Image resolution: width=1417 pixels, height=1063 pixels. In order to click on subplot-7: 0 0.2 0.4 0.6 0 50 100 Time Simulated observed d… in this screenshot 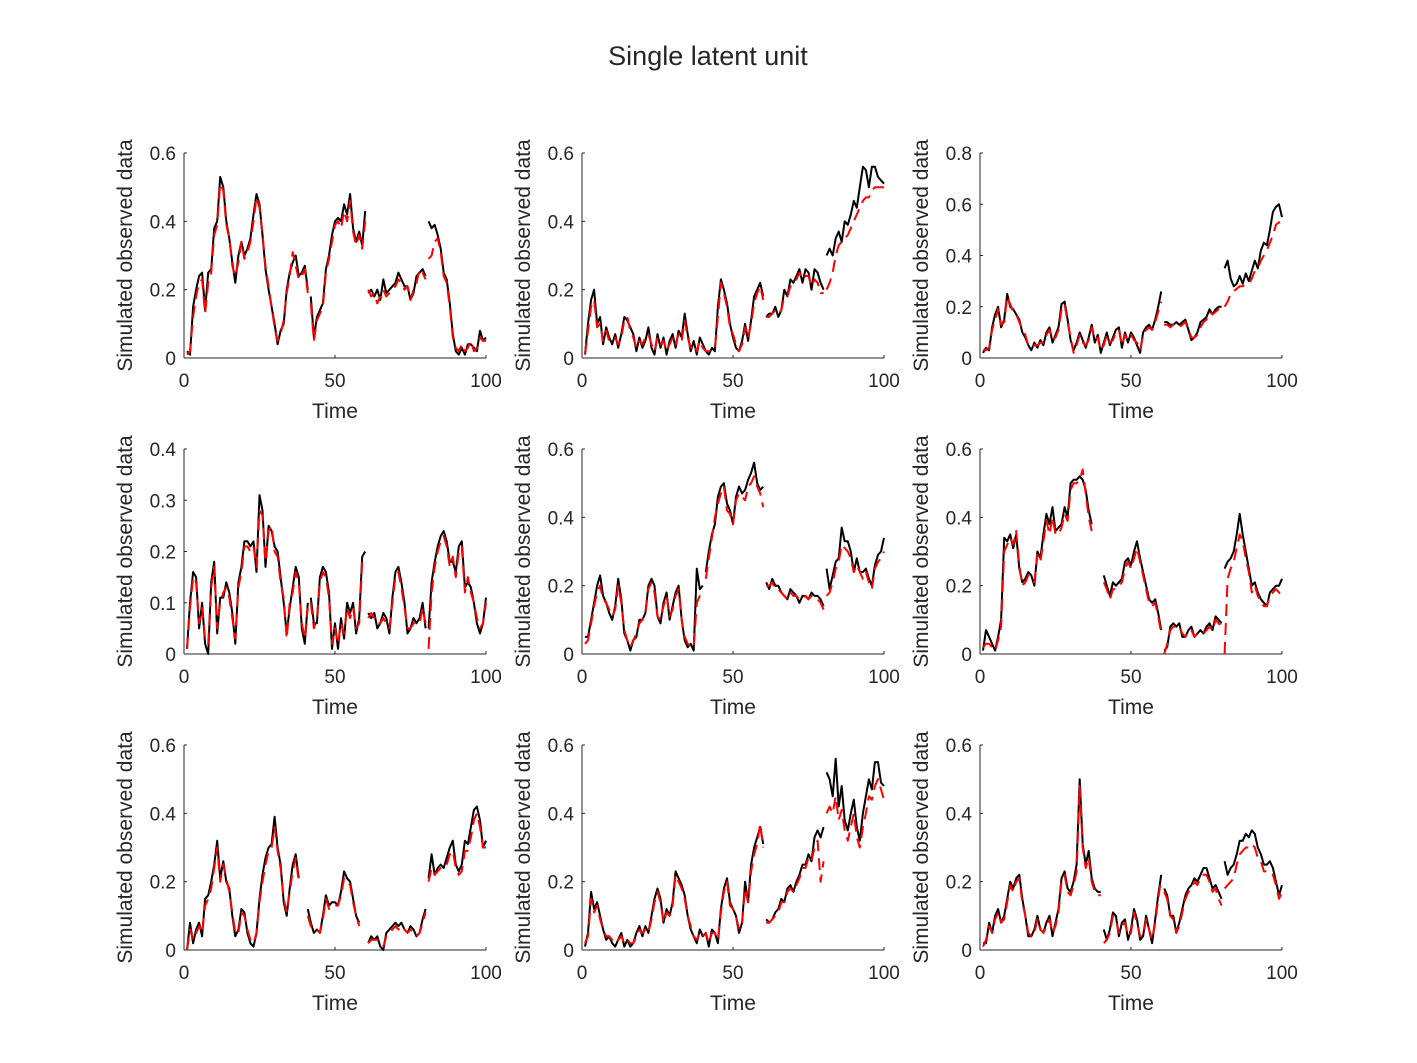, I will do `click(308, 873)`.